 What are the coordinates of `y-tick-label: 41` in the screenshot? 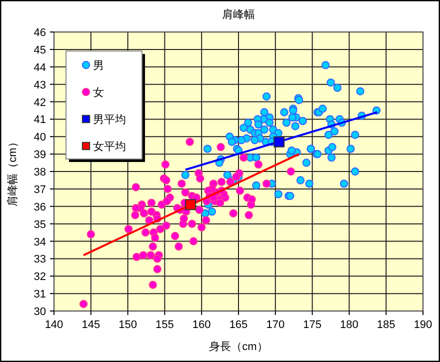 It's located at (40, 120).